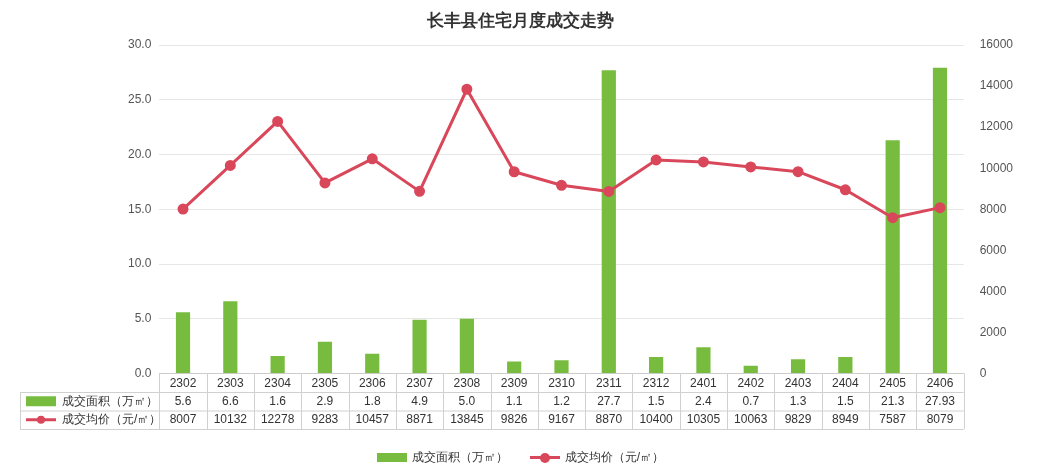 This screenshot has width=1041, height=476. I want to click on data-label: 2.9, so click(325, 400).